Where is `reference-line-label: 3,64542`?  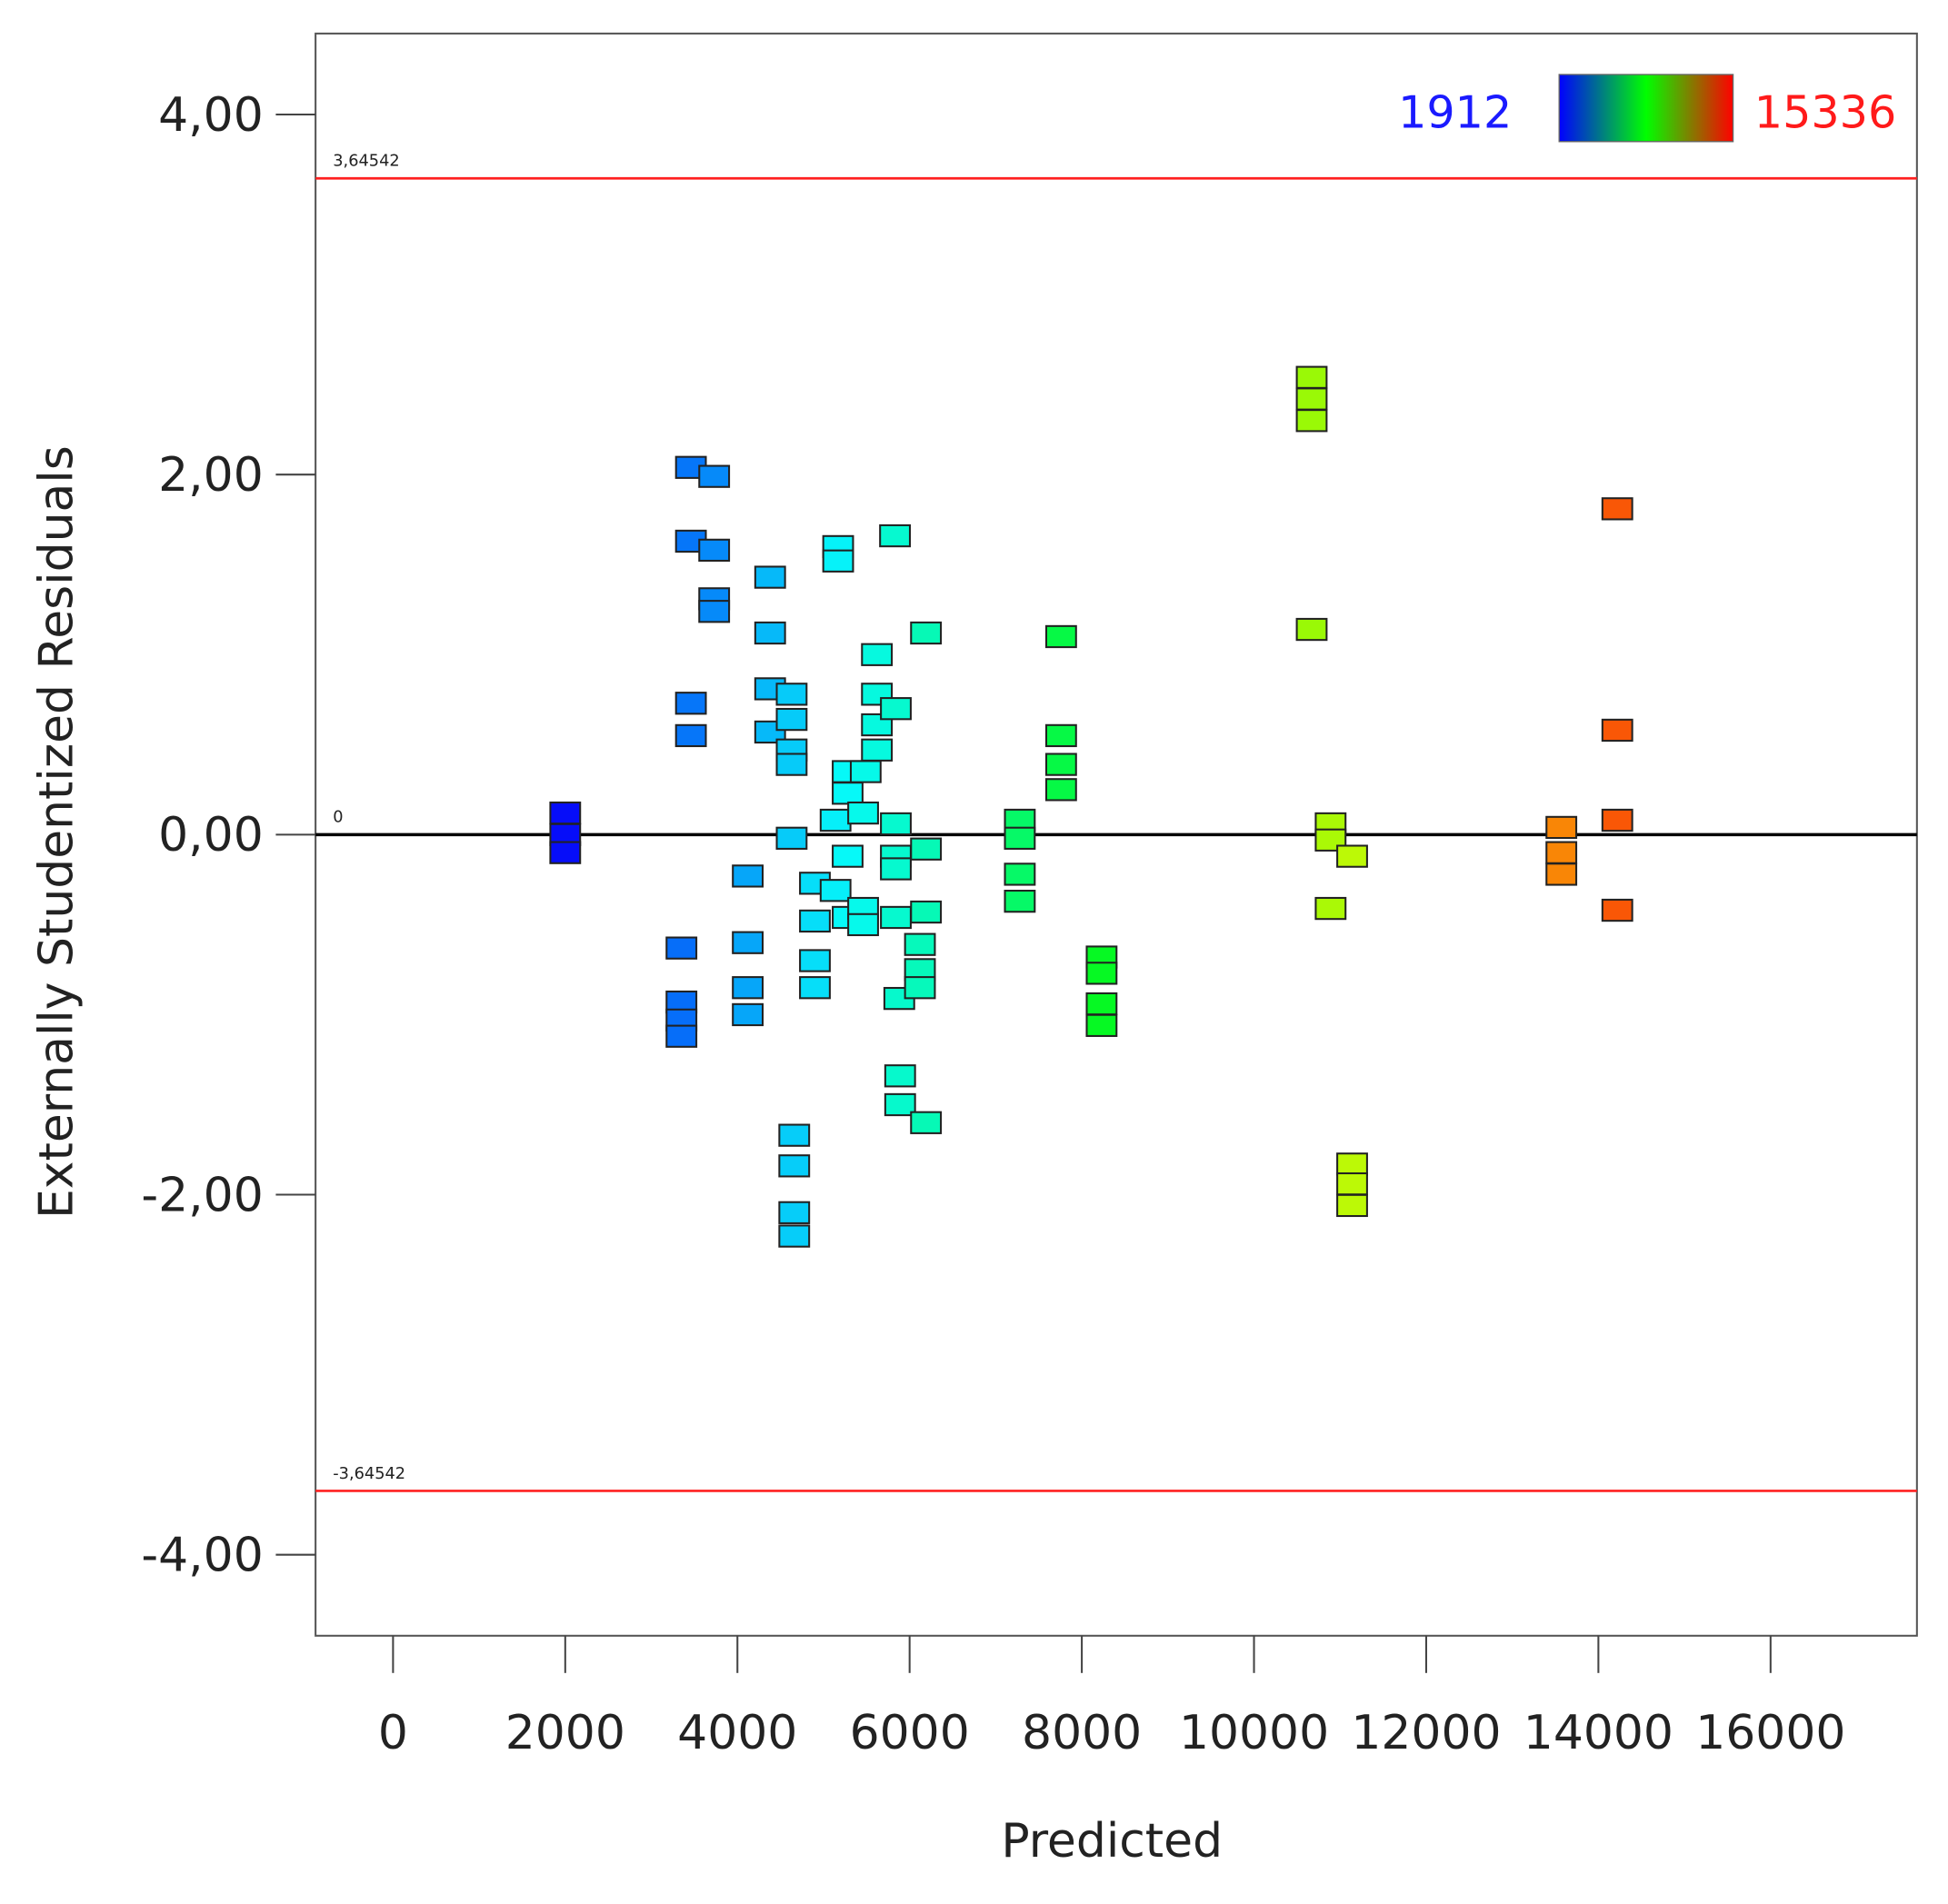
reference-line-label: 3,64542 is located at coordinates (366, 162).